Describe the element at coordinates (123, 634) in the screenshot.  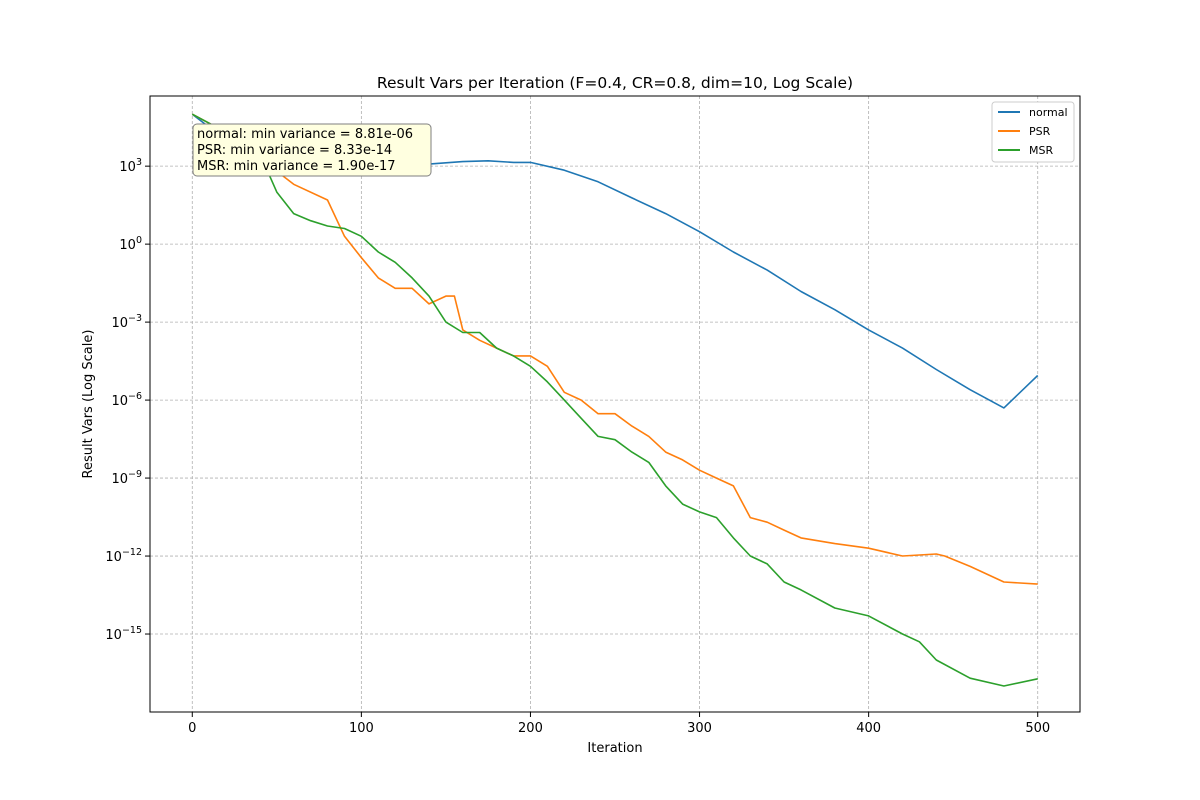
I see `y-tick-label: 10⁻¹⁵` at that location.